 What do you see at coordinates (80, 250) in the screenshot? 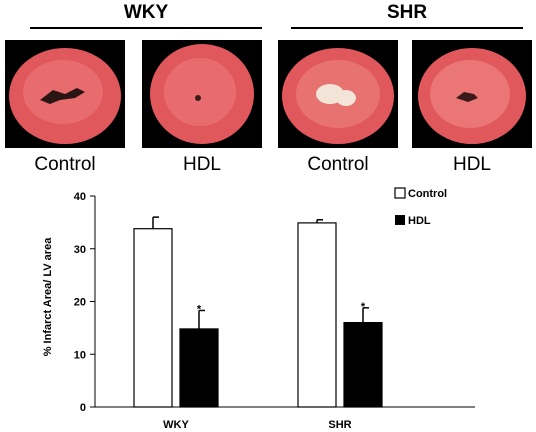
I see `y-tick-label-3: 30` at bounding box center [80, 250].